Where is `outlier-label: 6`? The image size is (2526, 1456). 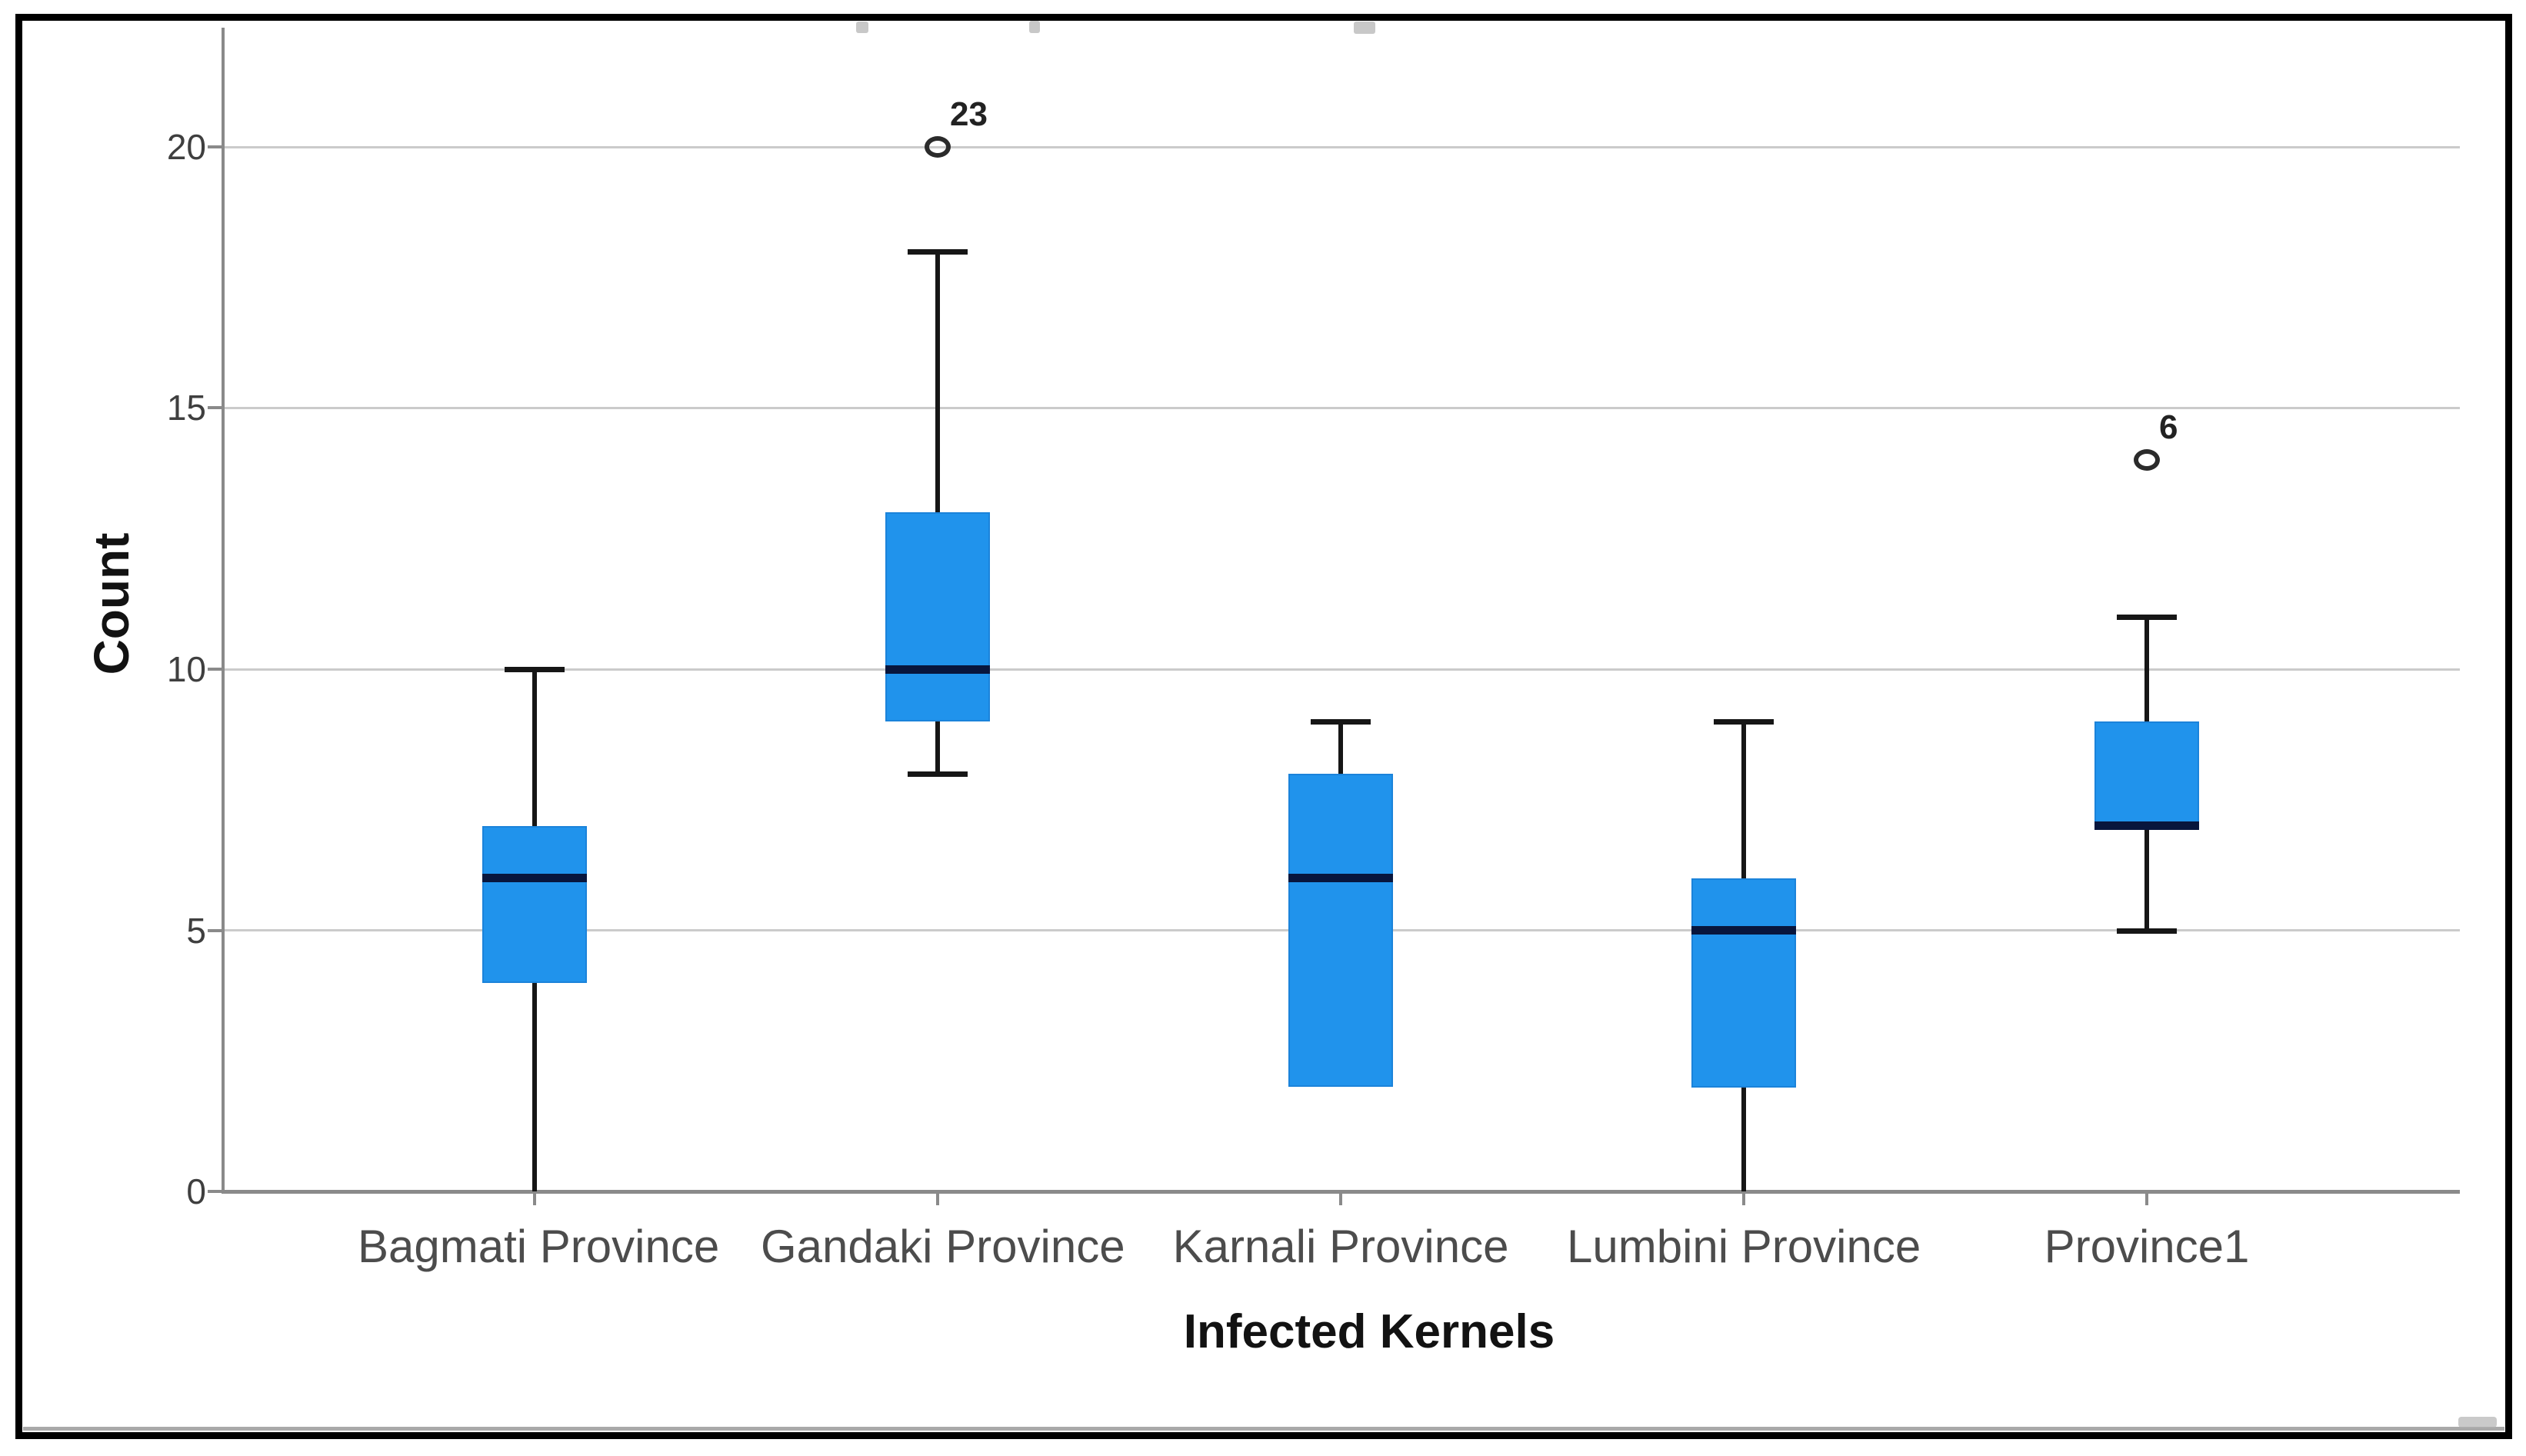
outlier-label: 6 is located at coordinates (2169, 427).